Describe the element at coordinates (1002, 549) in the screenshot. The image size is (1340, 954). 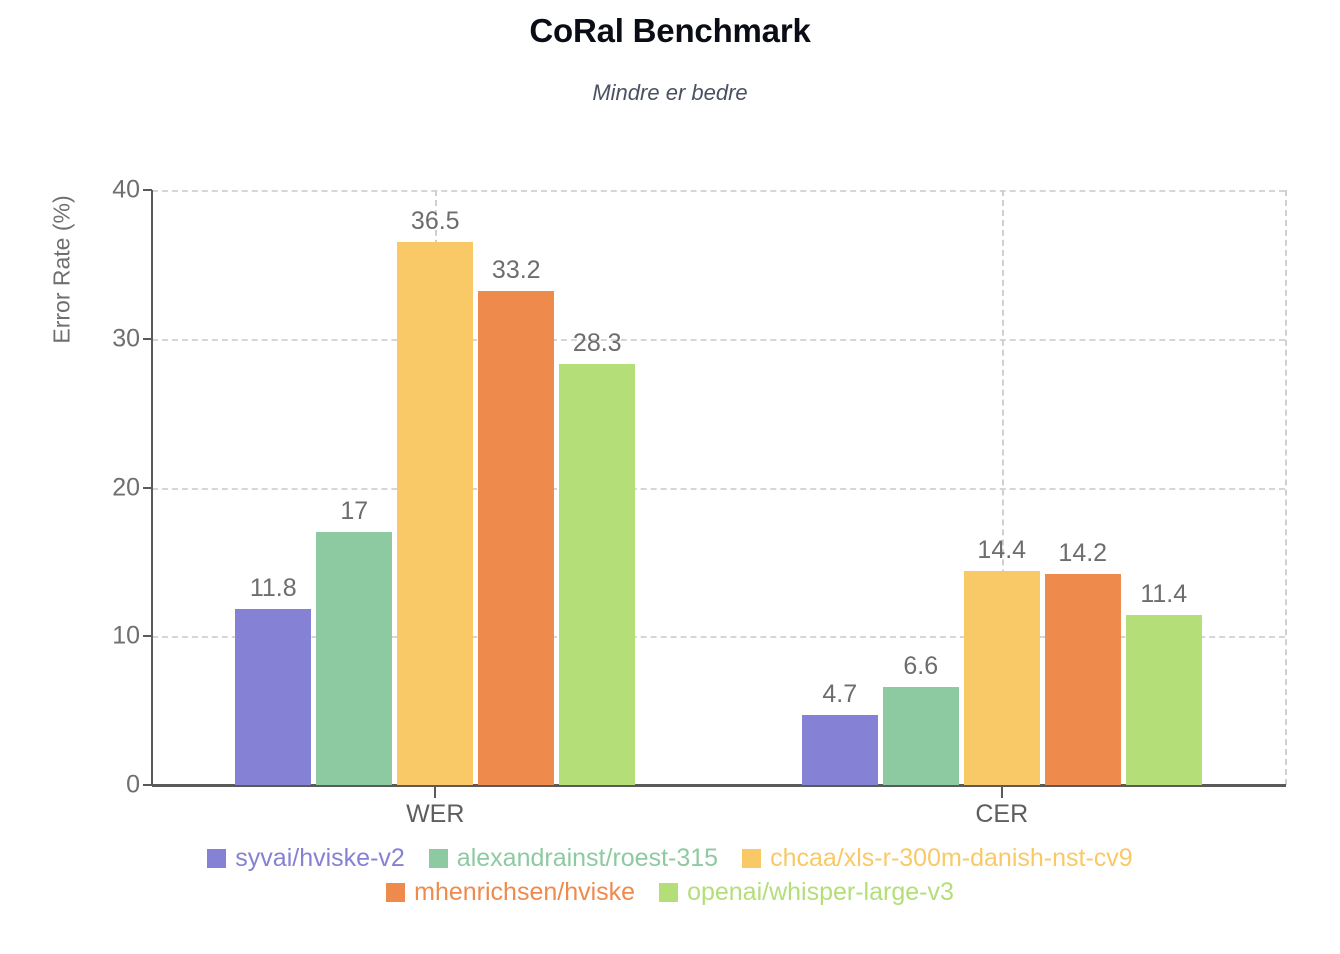
I see `bar-value-label: 14.4` at that location.